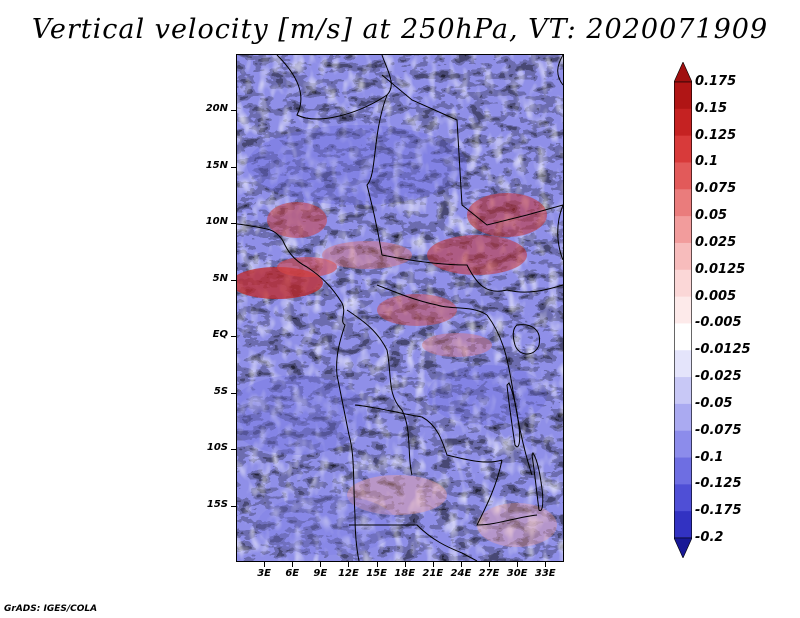 The height and width of the screenshot is (618, 800). What do you see at coordinates (433, 573) in the screenshot?
I see `lon-tick-label: 21E` at bounding box center [433, 573].